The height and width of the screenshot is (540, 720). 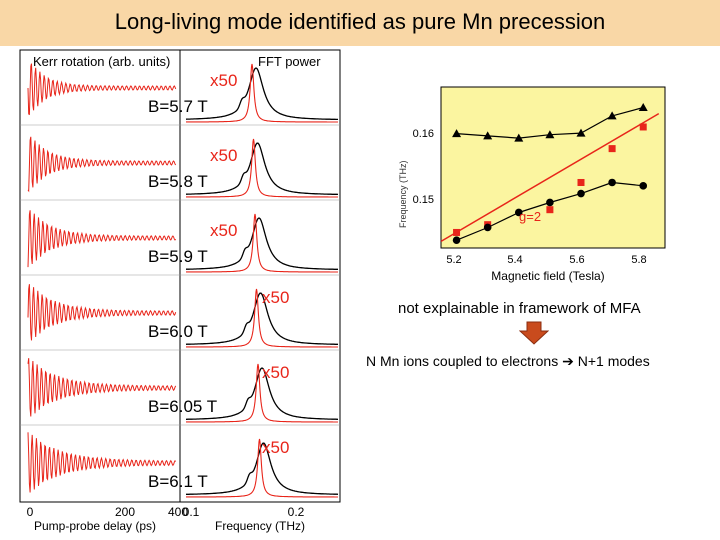 What do you see at coordinates (546, 260) in the screenshot?
I see `x-axis-ticks: 5.2 5.4 5.6 5.8` at bounding box center [546, 260].